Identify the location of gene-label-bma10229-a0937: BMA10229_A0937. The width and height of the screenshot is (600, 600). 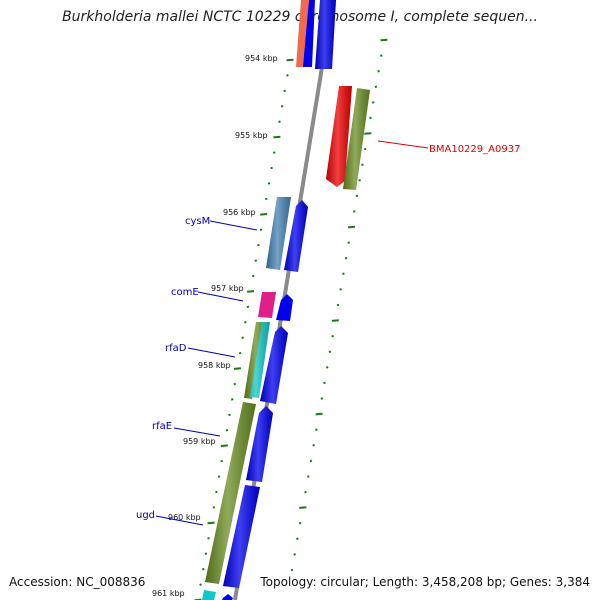
(474, 149).